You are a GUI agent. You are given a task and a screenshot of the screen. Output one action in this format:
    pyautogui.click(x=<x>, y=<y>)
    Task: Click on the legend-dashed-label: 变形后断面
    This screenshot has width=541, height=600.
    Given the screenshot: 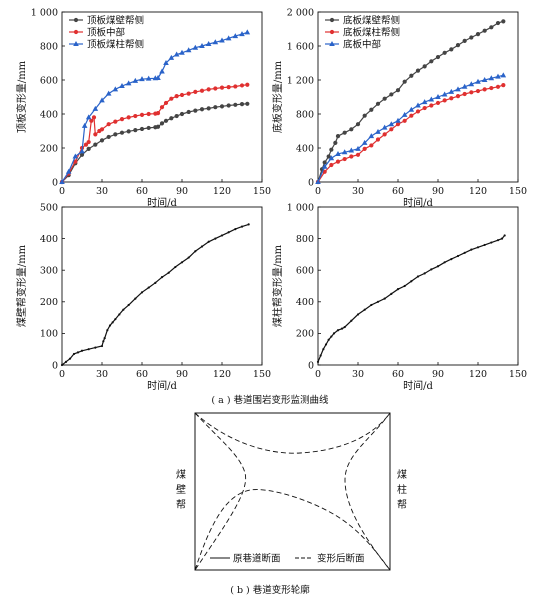 What is the action you would take?
    pyautogui.click(x=341, y=559)
    